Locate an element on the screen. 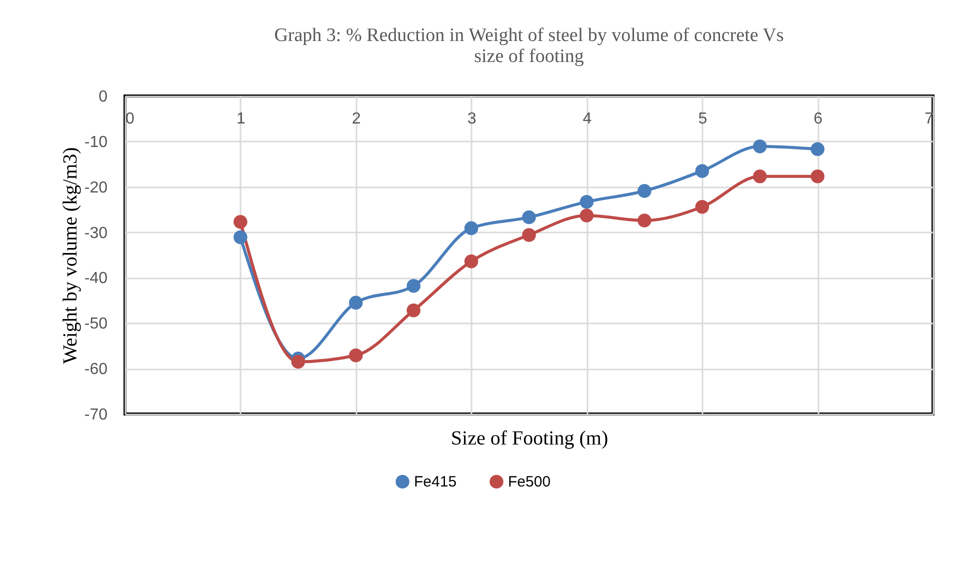  y-tick-label: -10 is located at coordinates (96, 142).